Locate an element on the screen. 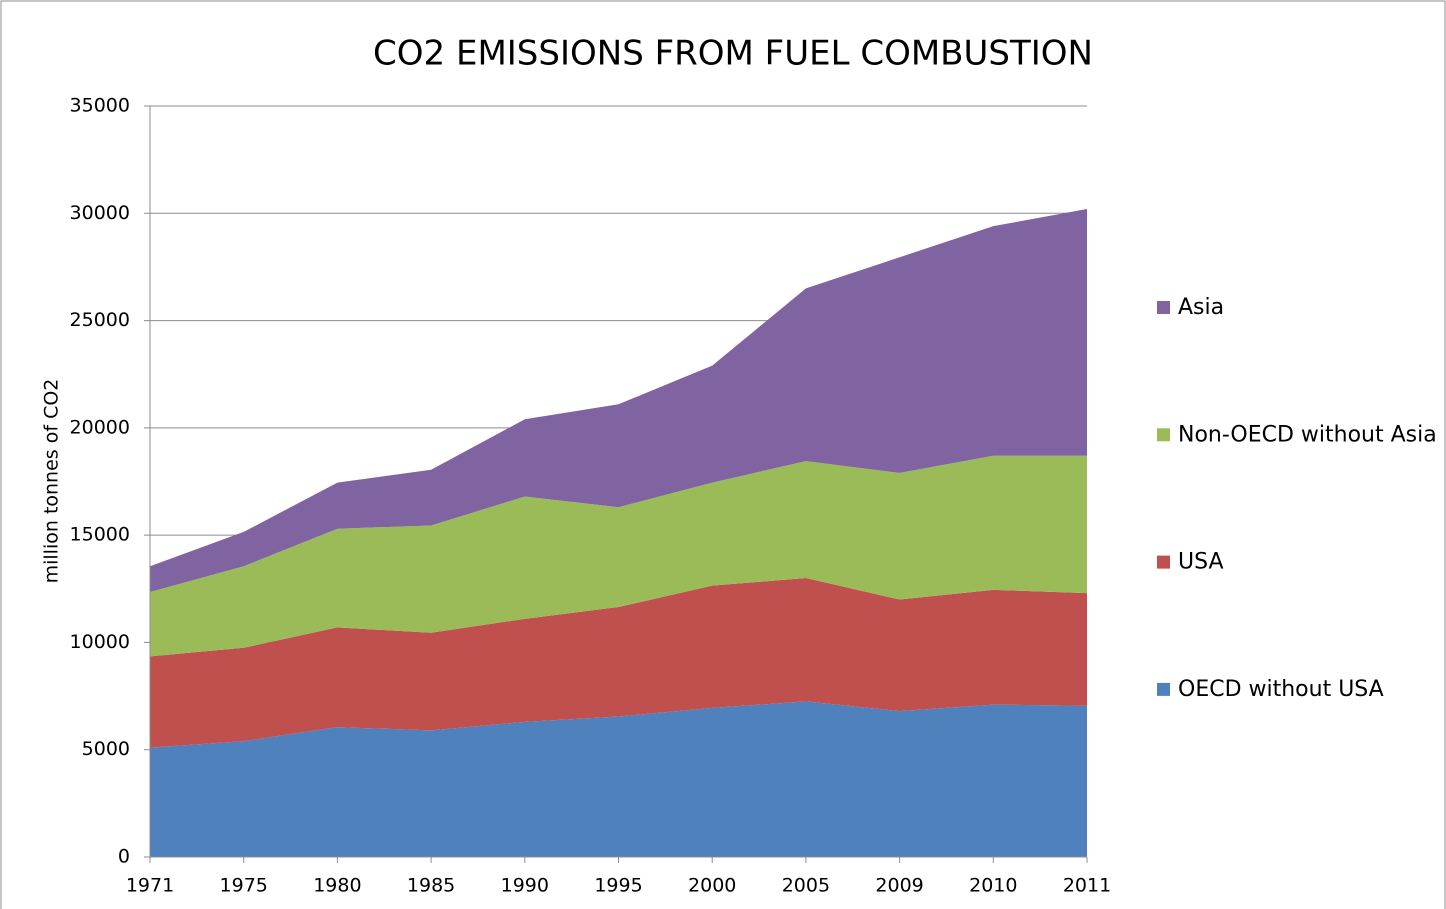 The height and width of the screenshot is (909, 1446). y-tick-label: 30000 is located at coordinates (100, 213).